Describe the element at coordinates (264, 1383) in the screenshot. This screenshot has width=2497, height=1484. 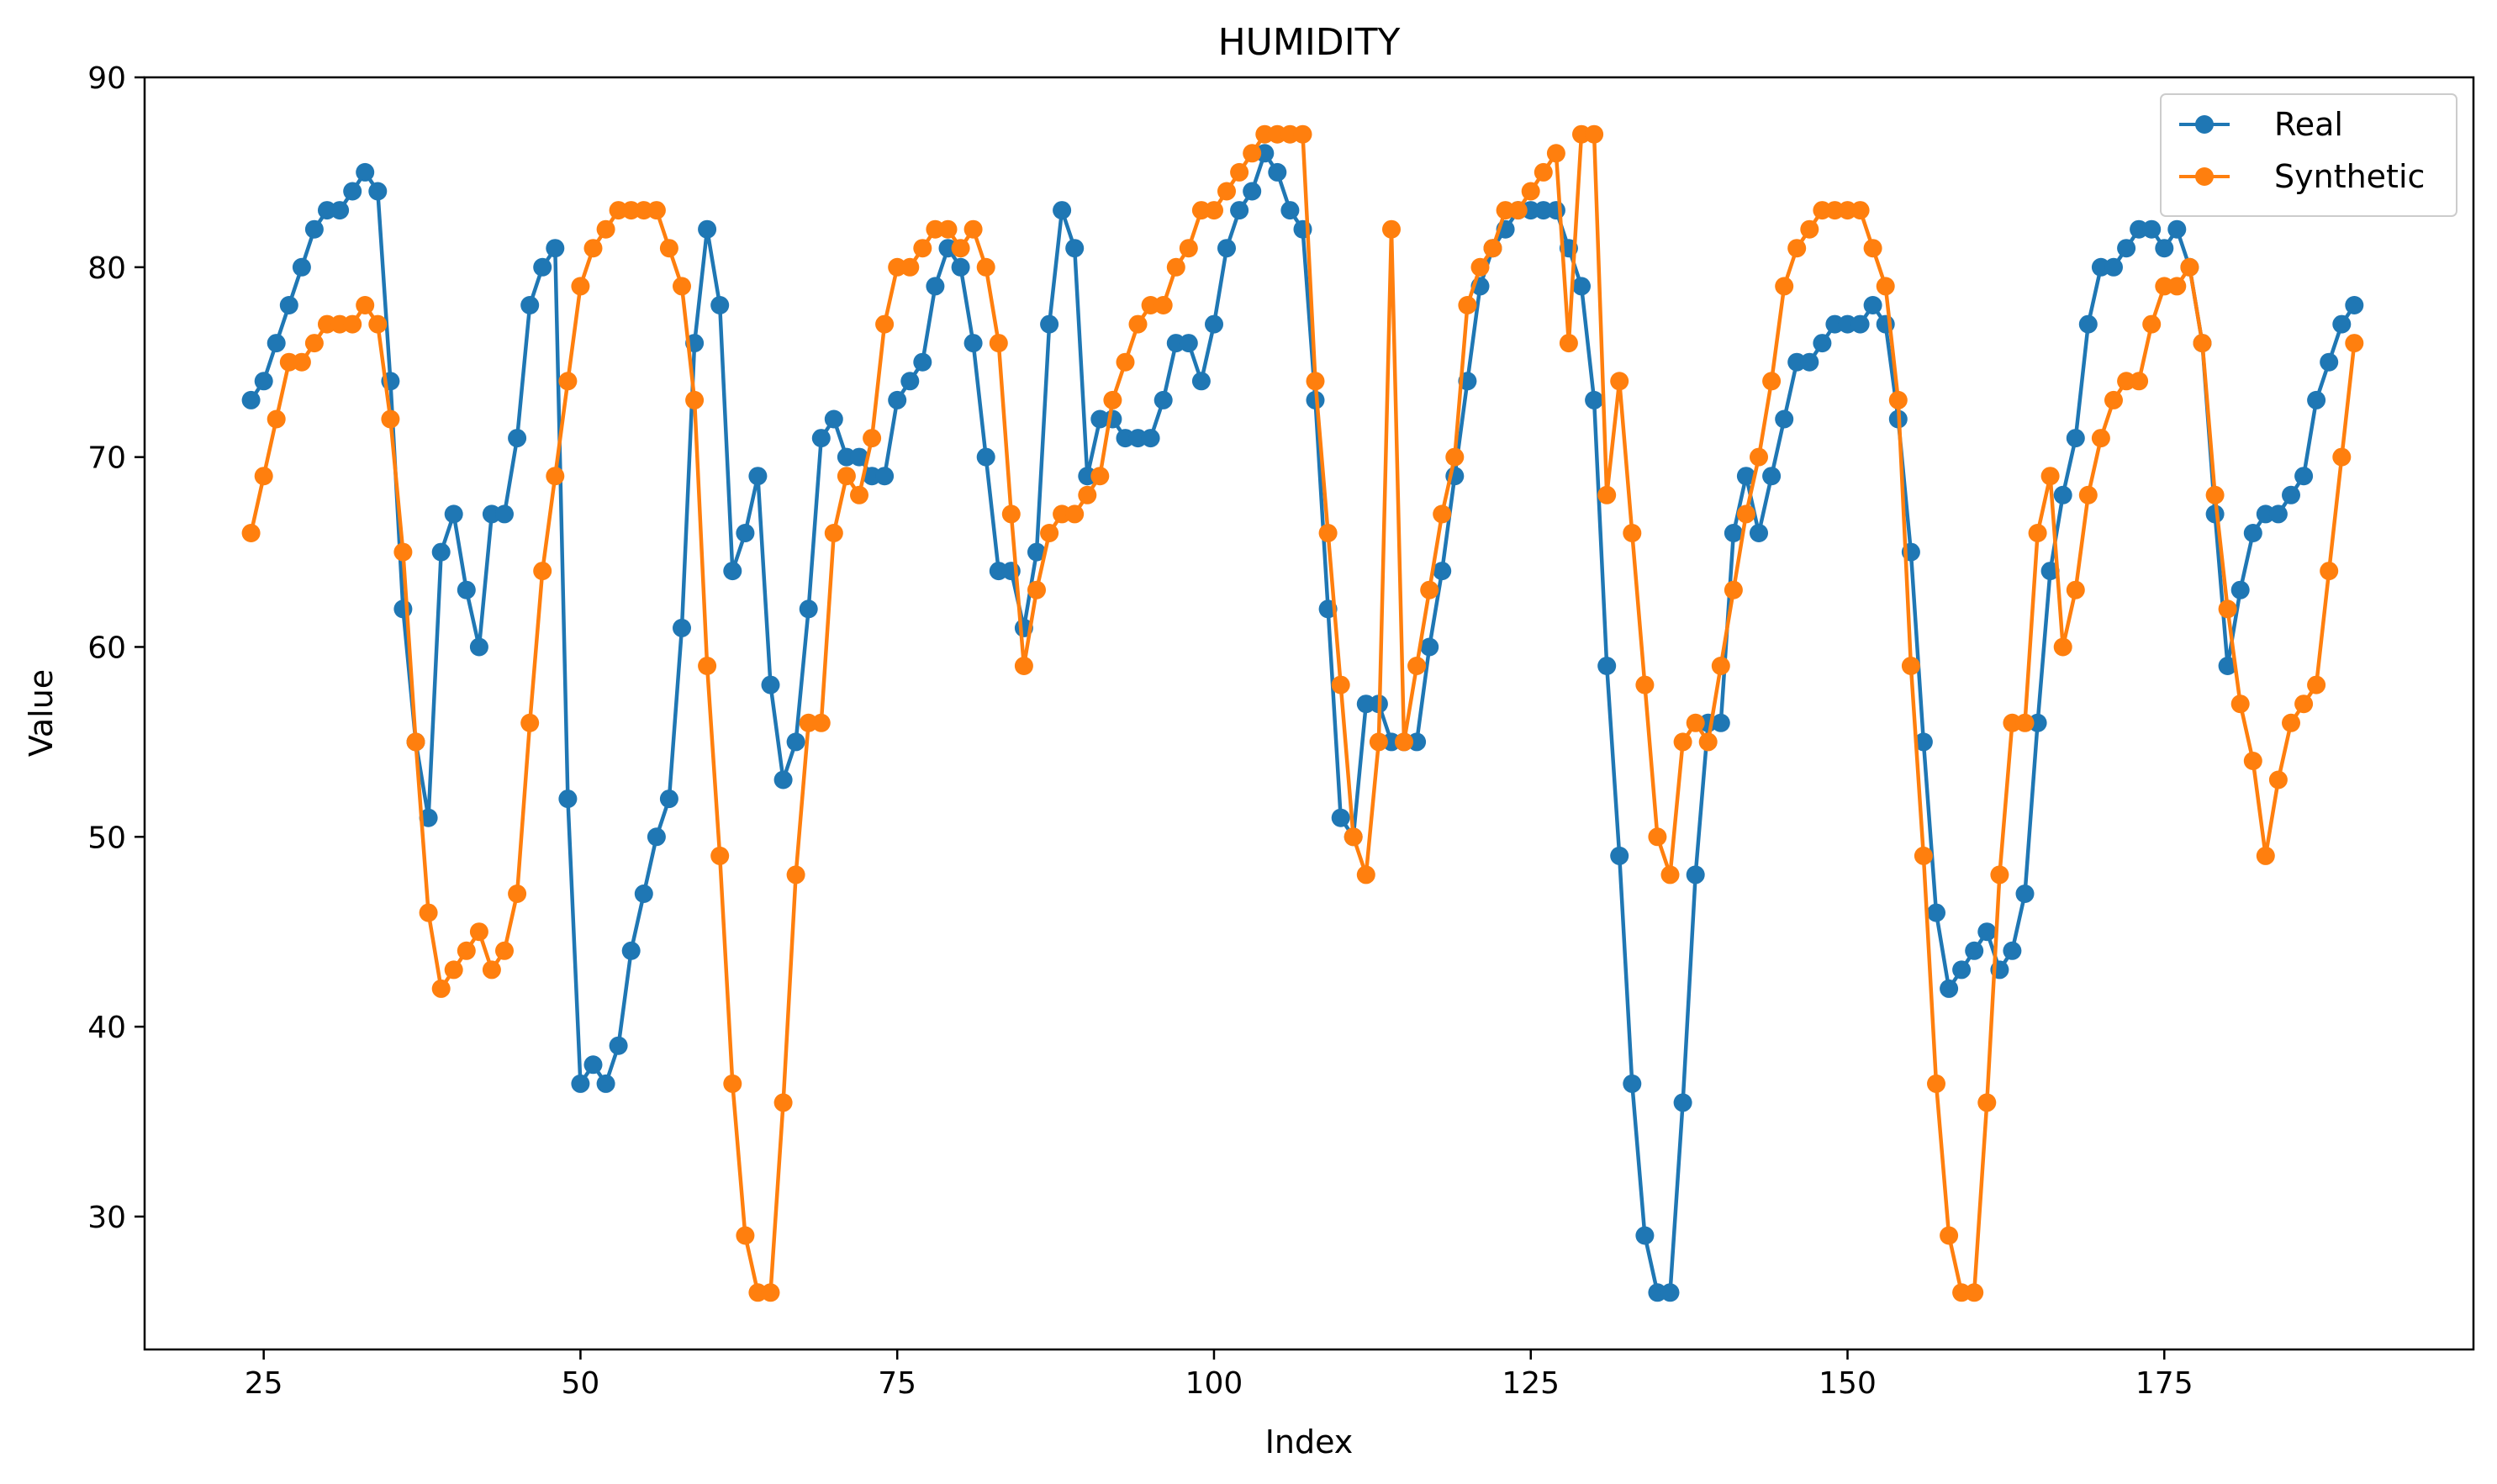
I see `x-tick-label: 25` at that location.